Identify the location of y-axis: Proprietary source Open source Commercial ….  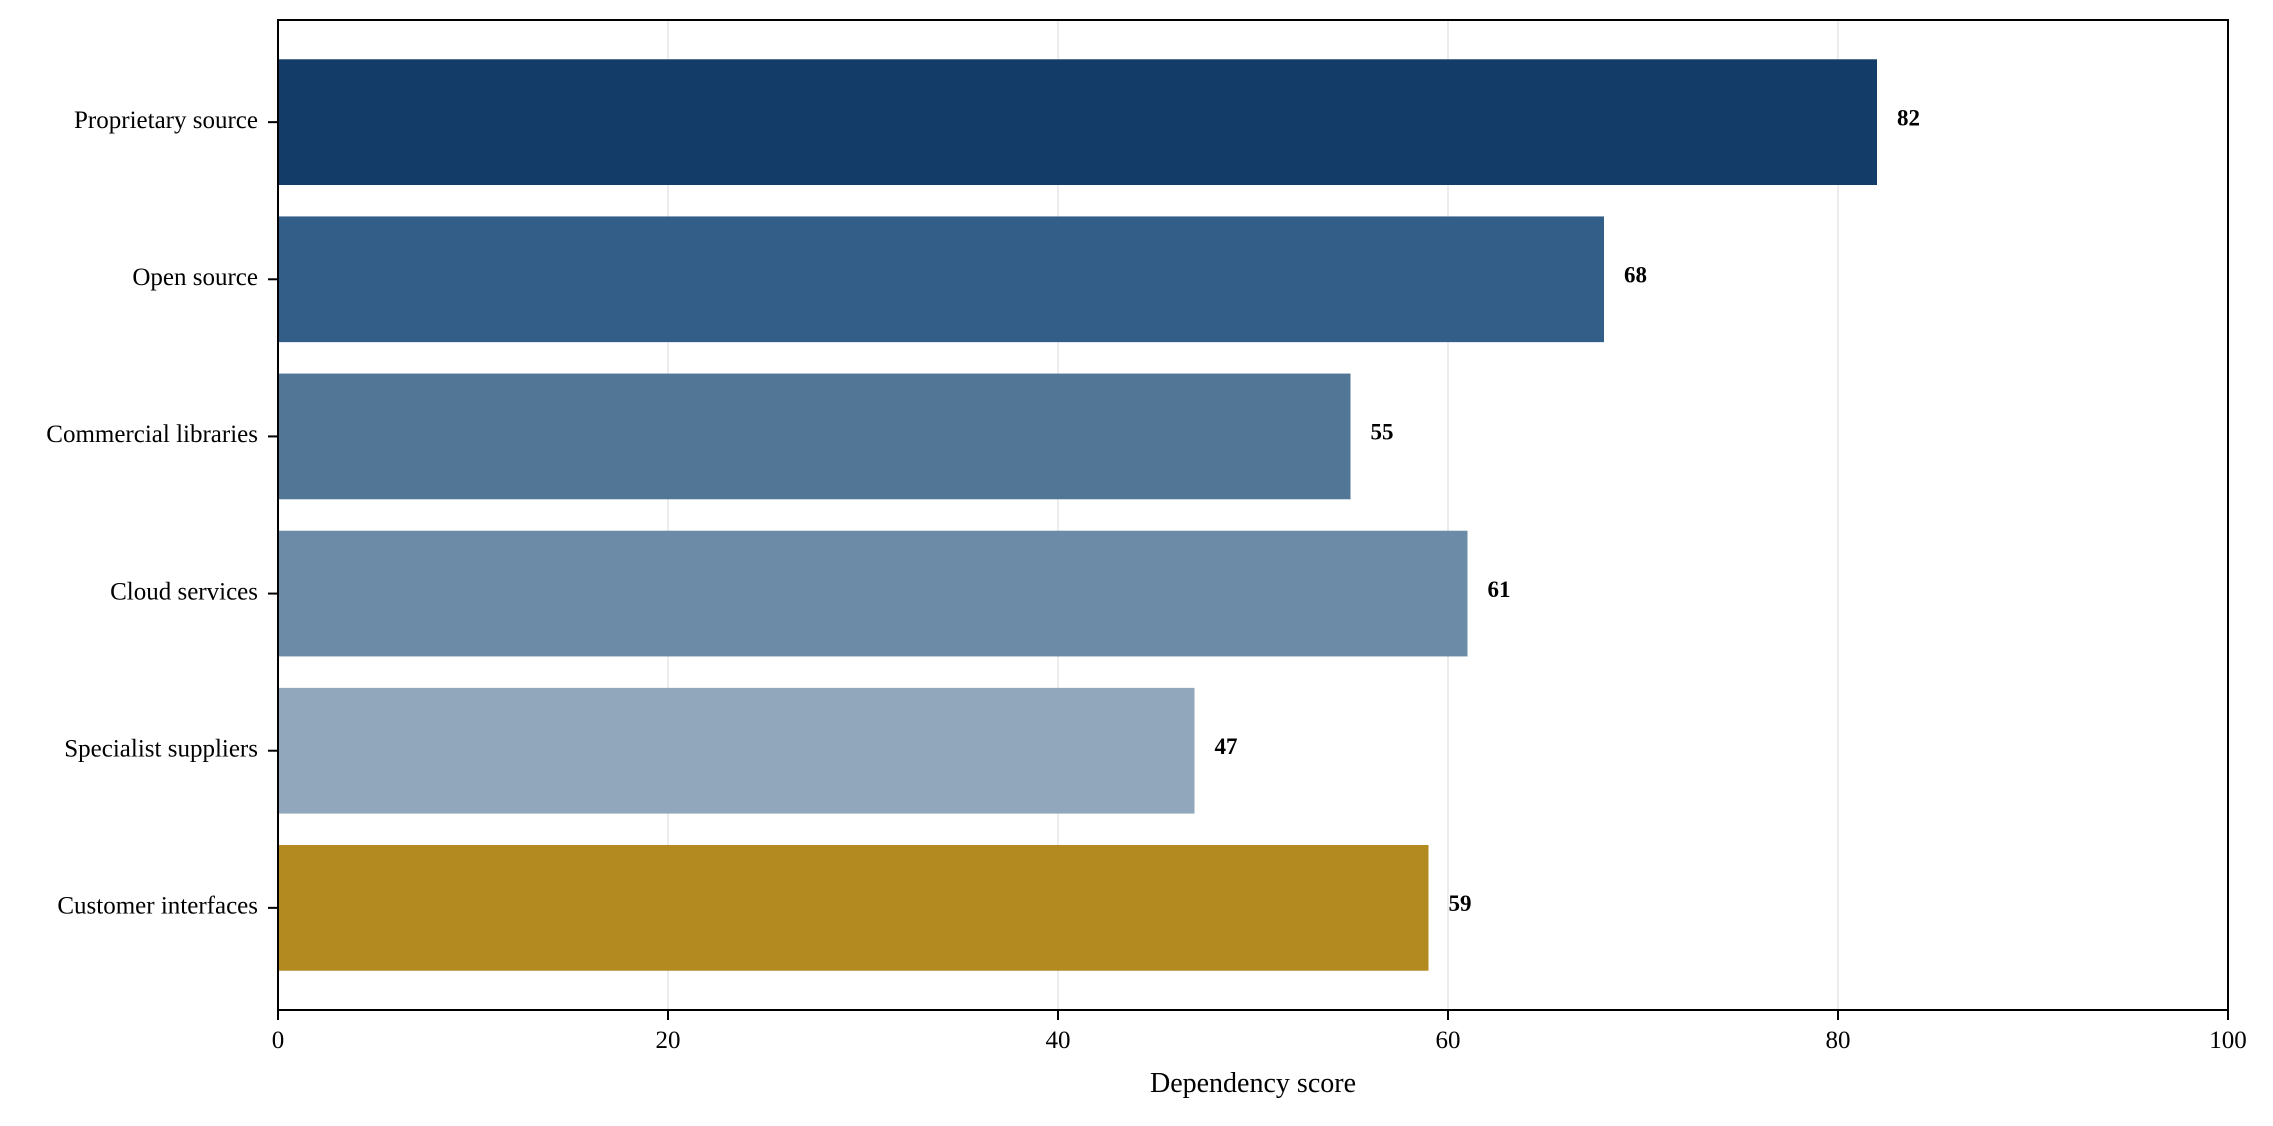
(162, 513).